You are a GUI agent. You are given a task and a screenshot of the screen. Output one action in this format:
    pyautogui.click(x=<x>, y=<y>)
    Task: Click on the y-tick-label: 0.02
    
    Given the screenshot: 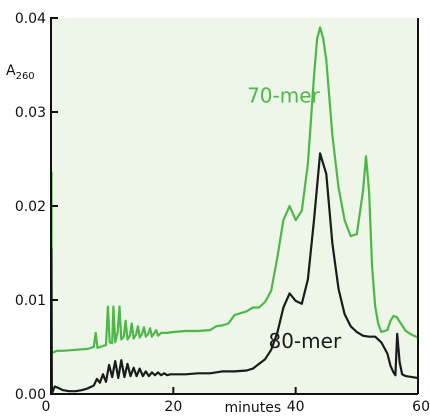 What is the action you would take?
    pyautogui.click(x=30, y=207)
    